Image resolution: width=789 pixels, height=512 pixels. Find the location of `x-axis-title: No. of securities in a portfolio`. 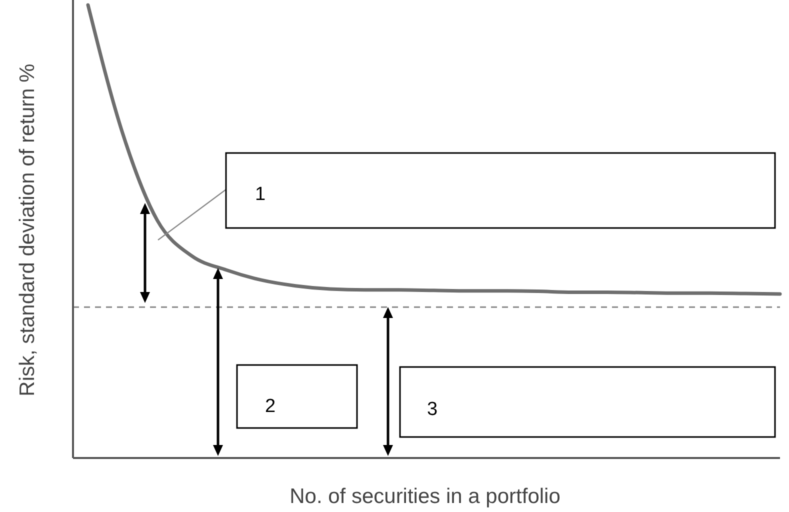

x-axis-title: No. of securities in a portfolio is located at coordinates (425, 496).